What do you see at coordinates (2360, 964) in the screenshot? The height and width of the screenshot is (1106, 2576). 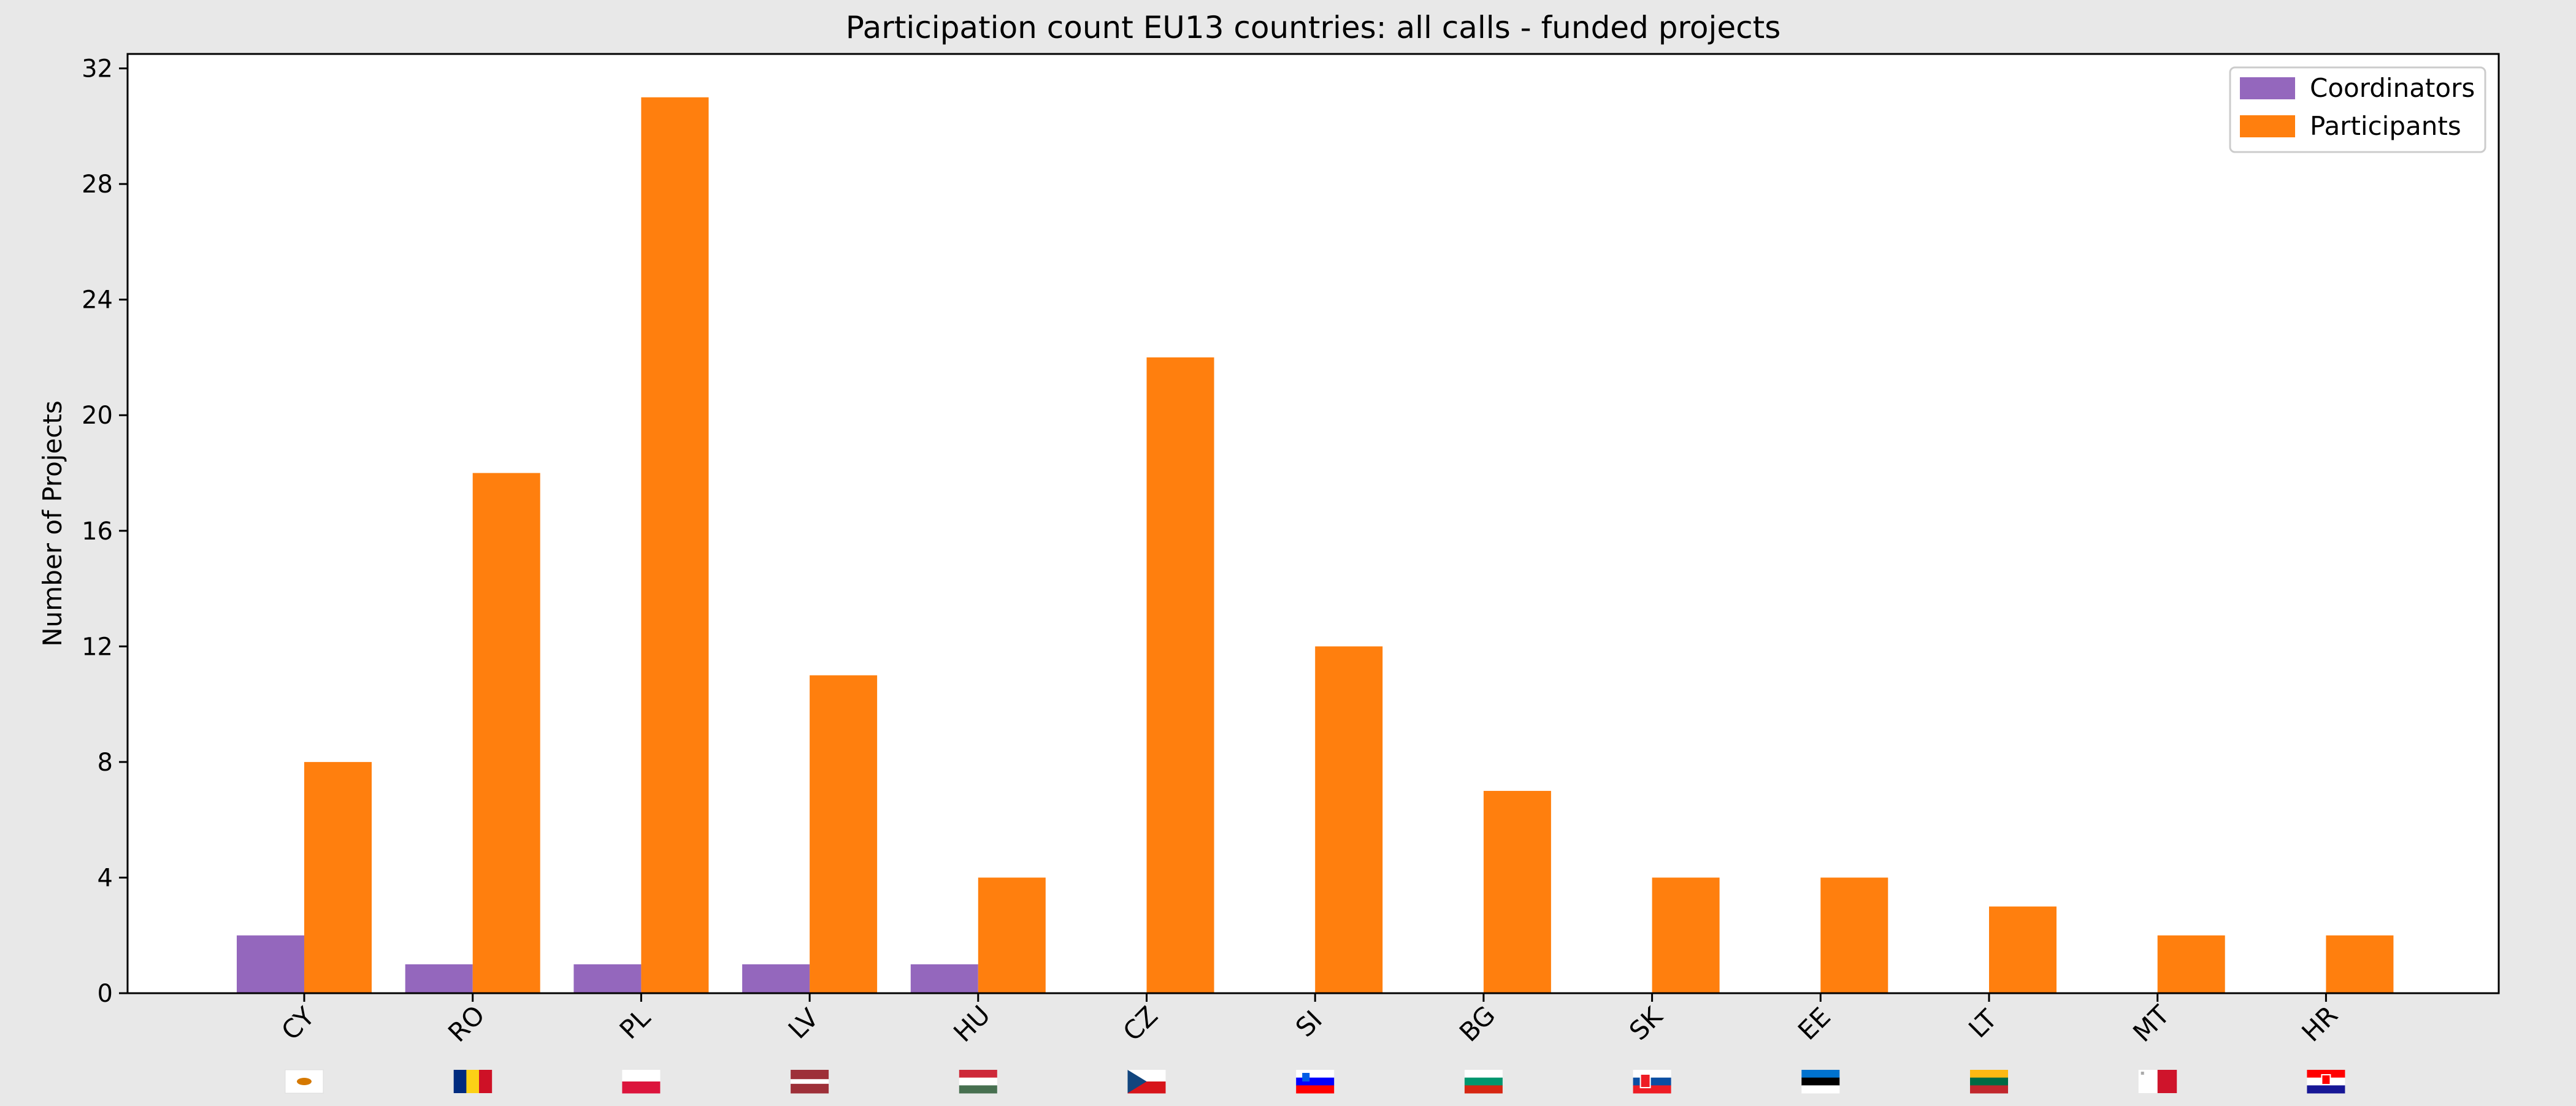 I see `bar-participants-hr` at bounding box center [2360, 964].